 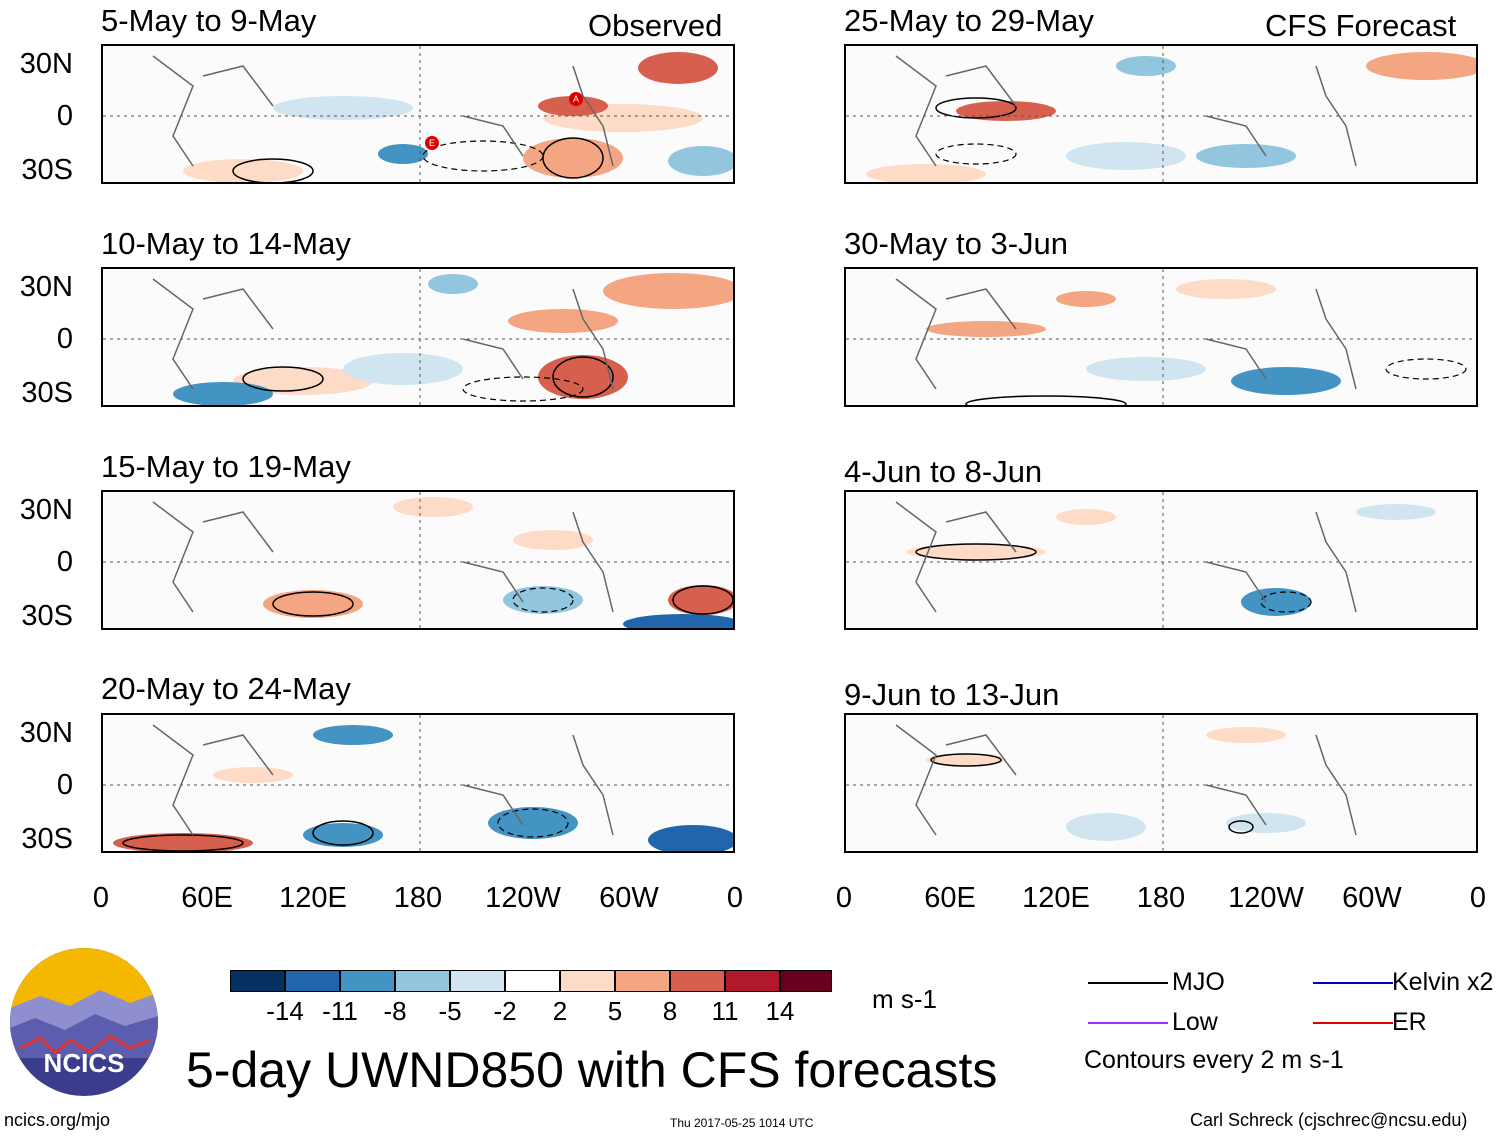 I want to click on observed-map-1: A E, so click(x=418, y=114).